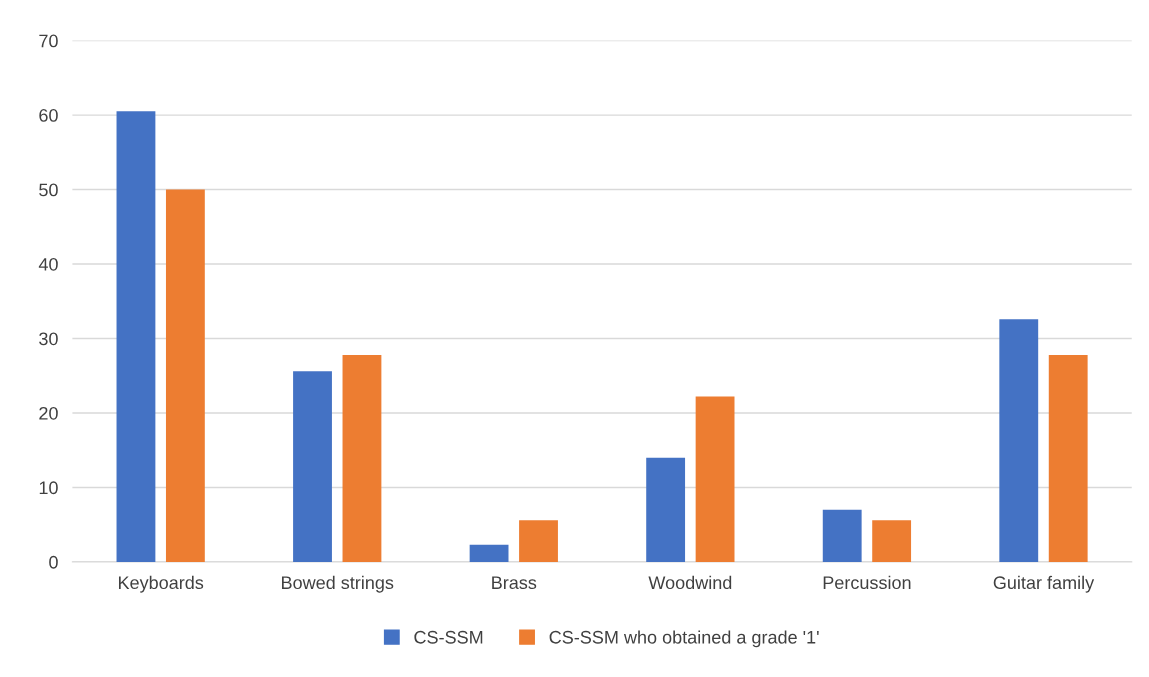 This screenshot has height=677, width=1149. I want to click on y-tick-label: 70, so click(48, 41).